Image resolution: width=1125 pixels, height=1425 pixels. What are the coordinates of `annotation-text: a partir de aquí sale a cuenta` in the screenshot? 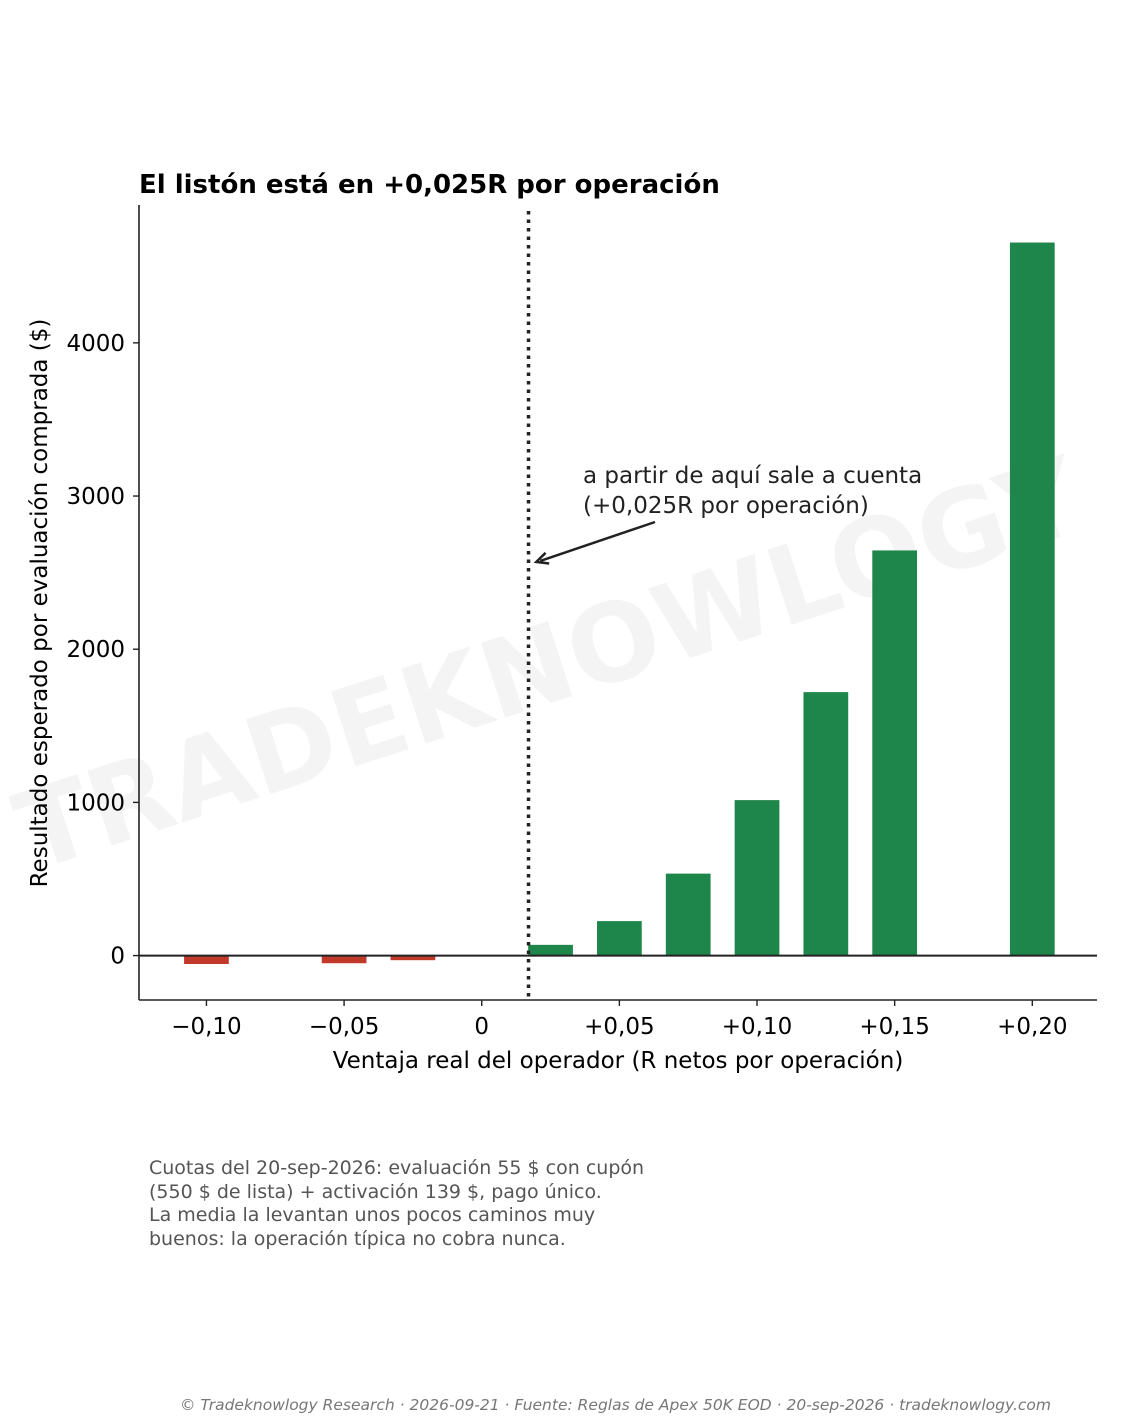 It's located at (752, 476).